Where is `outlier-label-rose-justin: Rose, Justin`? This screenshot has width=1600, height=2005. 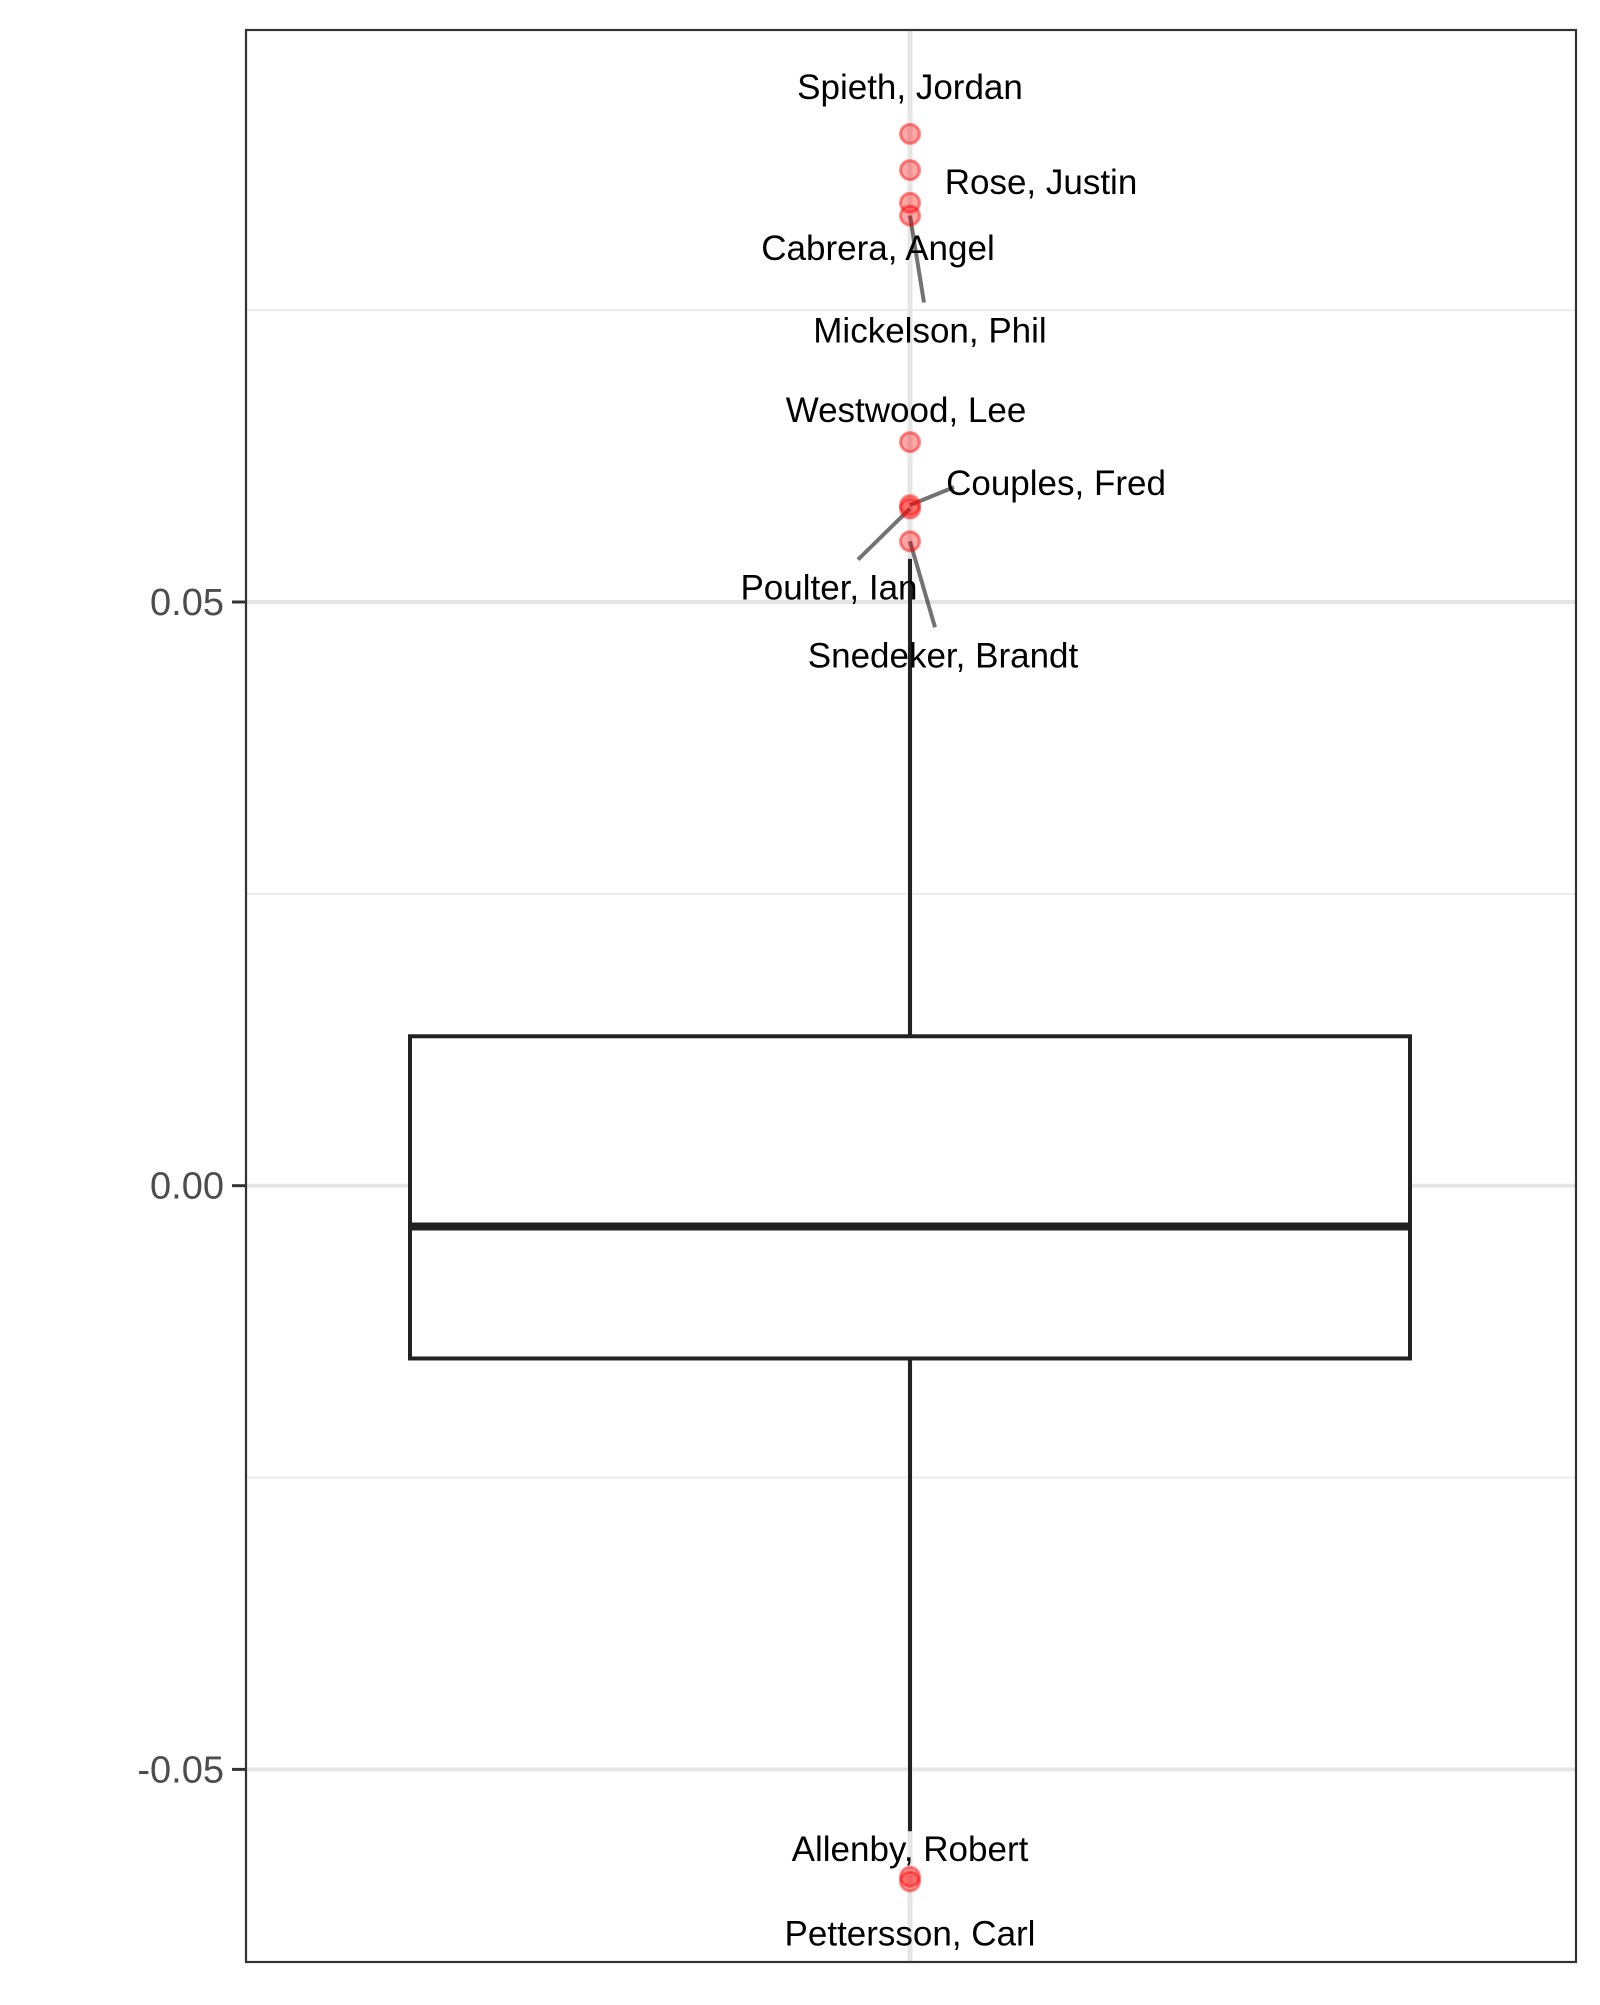 outlier-label-rose-justin: Rose, Justin is located at coordinates (1041, 182).